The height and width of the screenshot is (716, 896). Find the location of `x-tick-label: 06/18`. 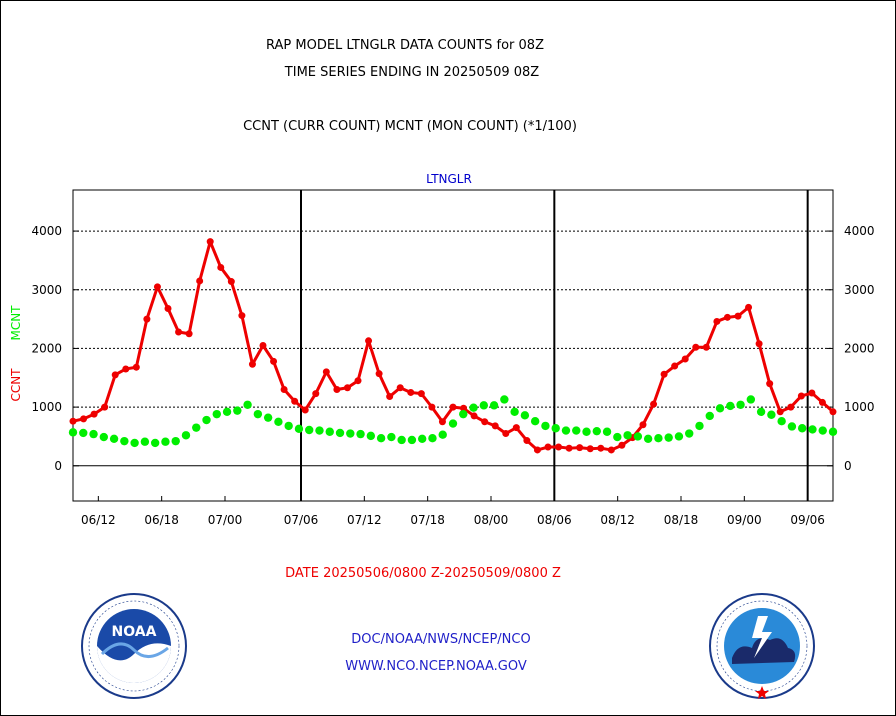

x-tick-label: 06/18 is located at coordinates (161, 520).